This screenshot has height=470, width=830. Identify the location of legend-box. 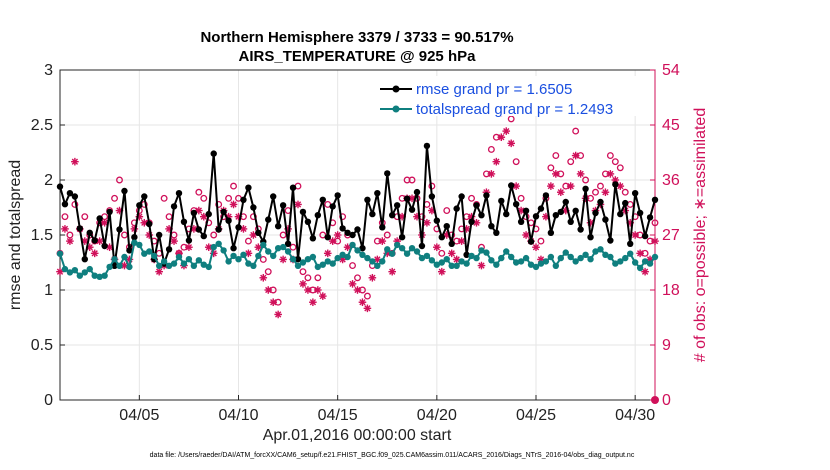
(514, 96).